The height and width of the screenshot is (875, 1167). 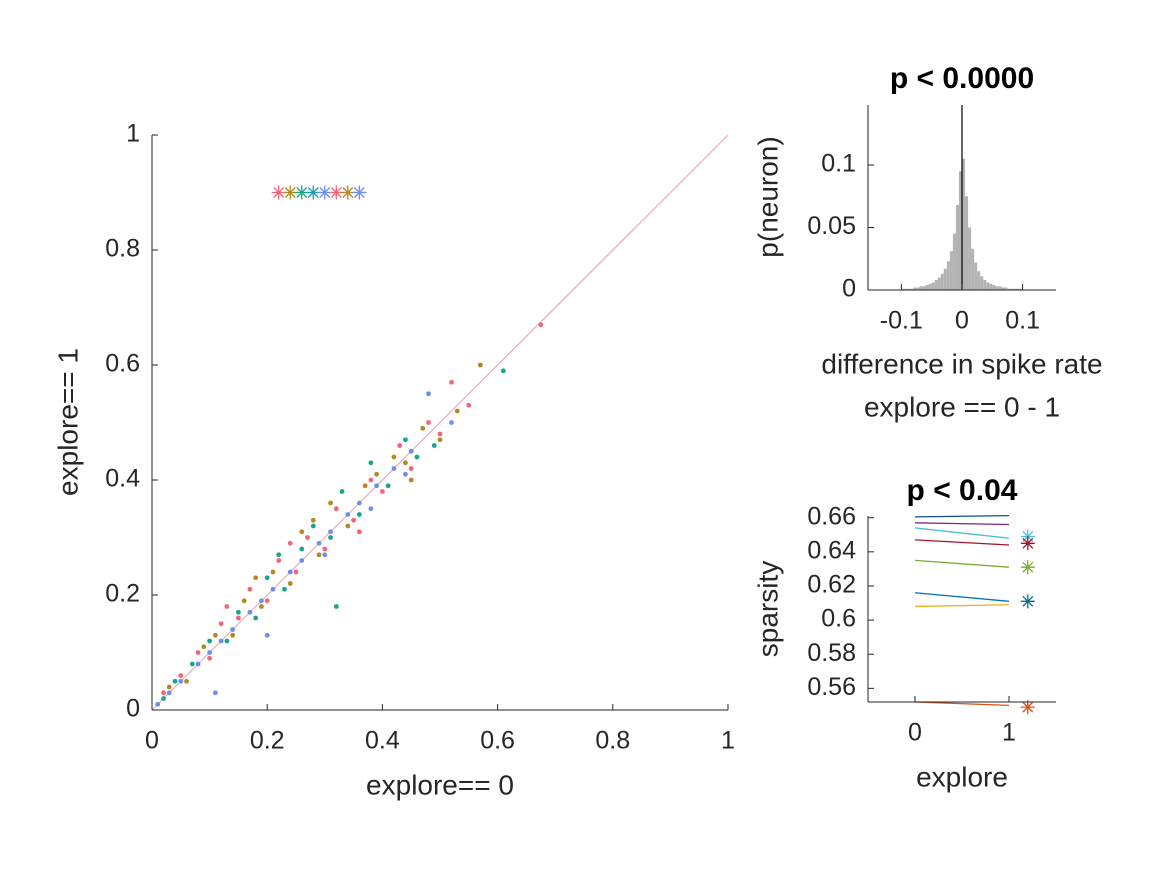 I want to click on y-axis-label: sparsity, so click(x=767, y=609).